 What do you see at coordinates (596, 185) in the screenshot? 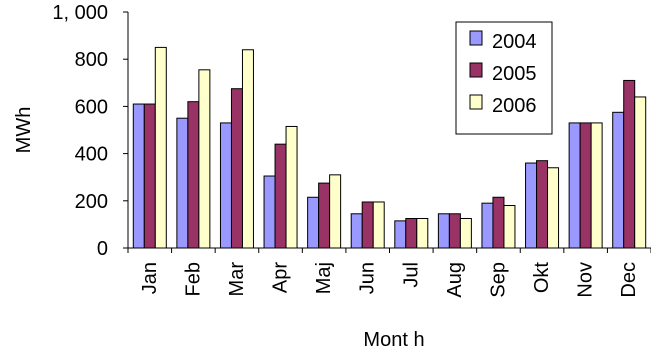
I see `bar-2006-nov` at bounding box center [596, 185].